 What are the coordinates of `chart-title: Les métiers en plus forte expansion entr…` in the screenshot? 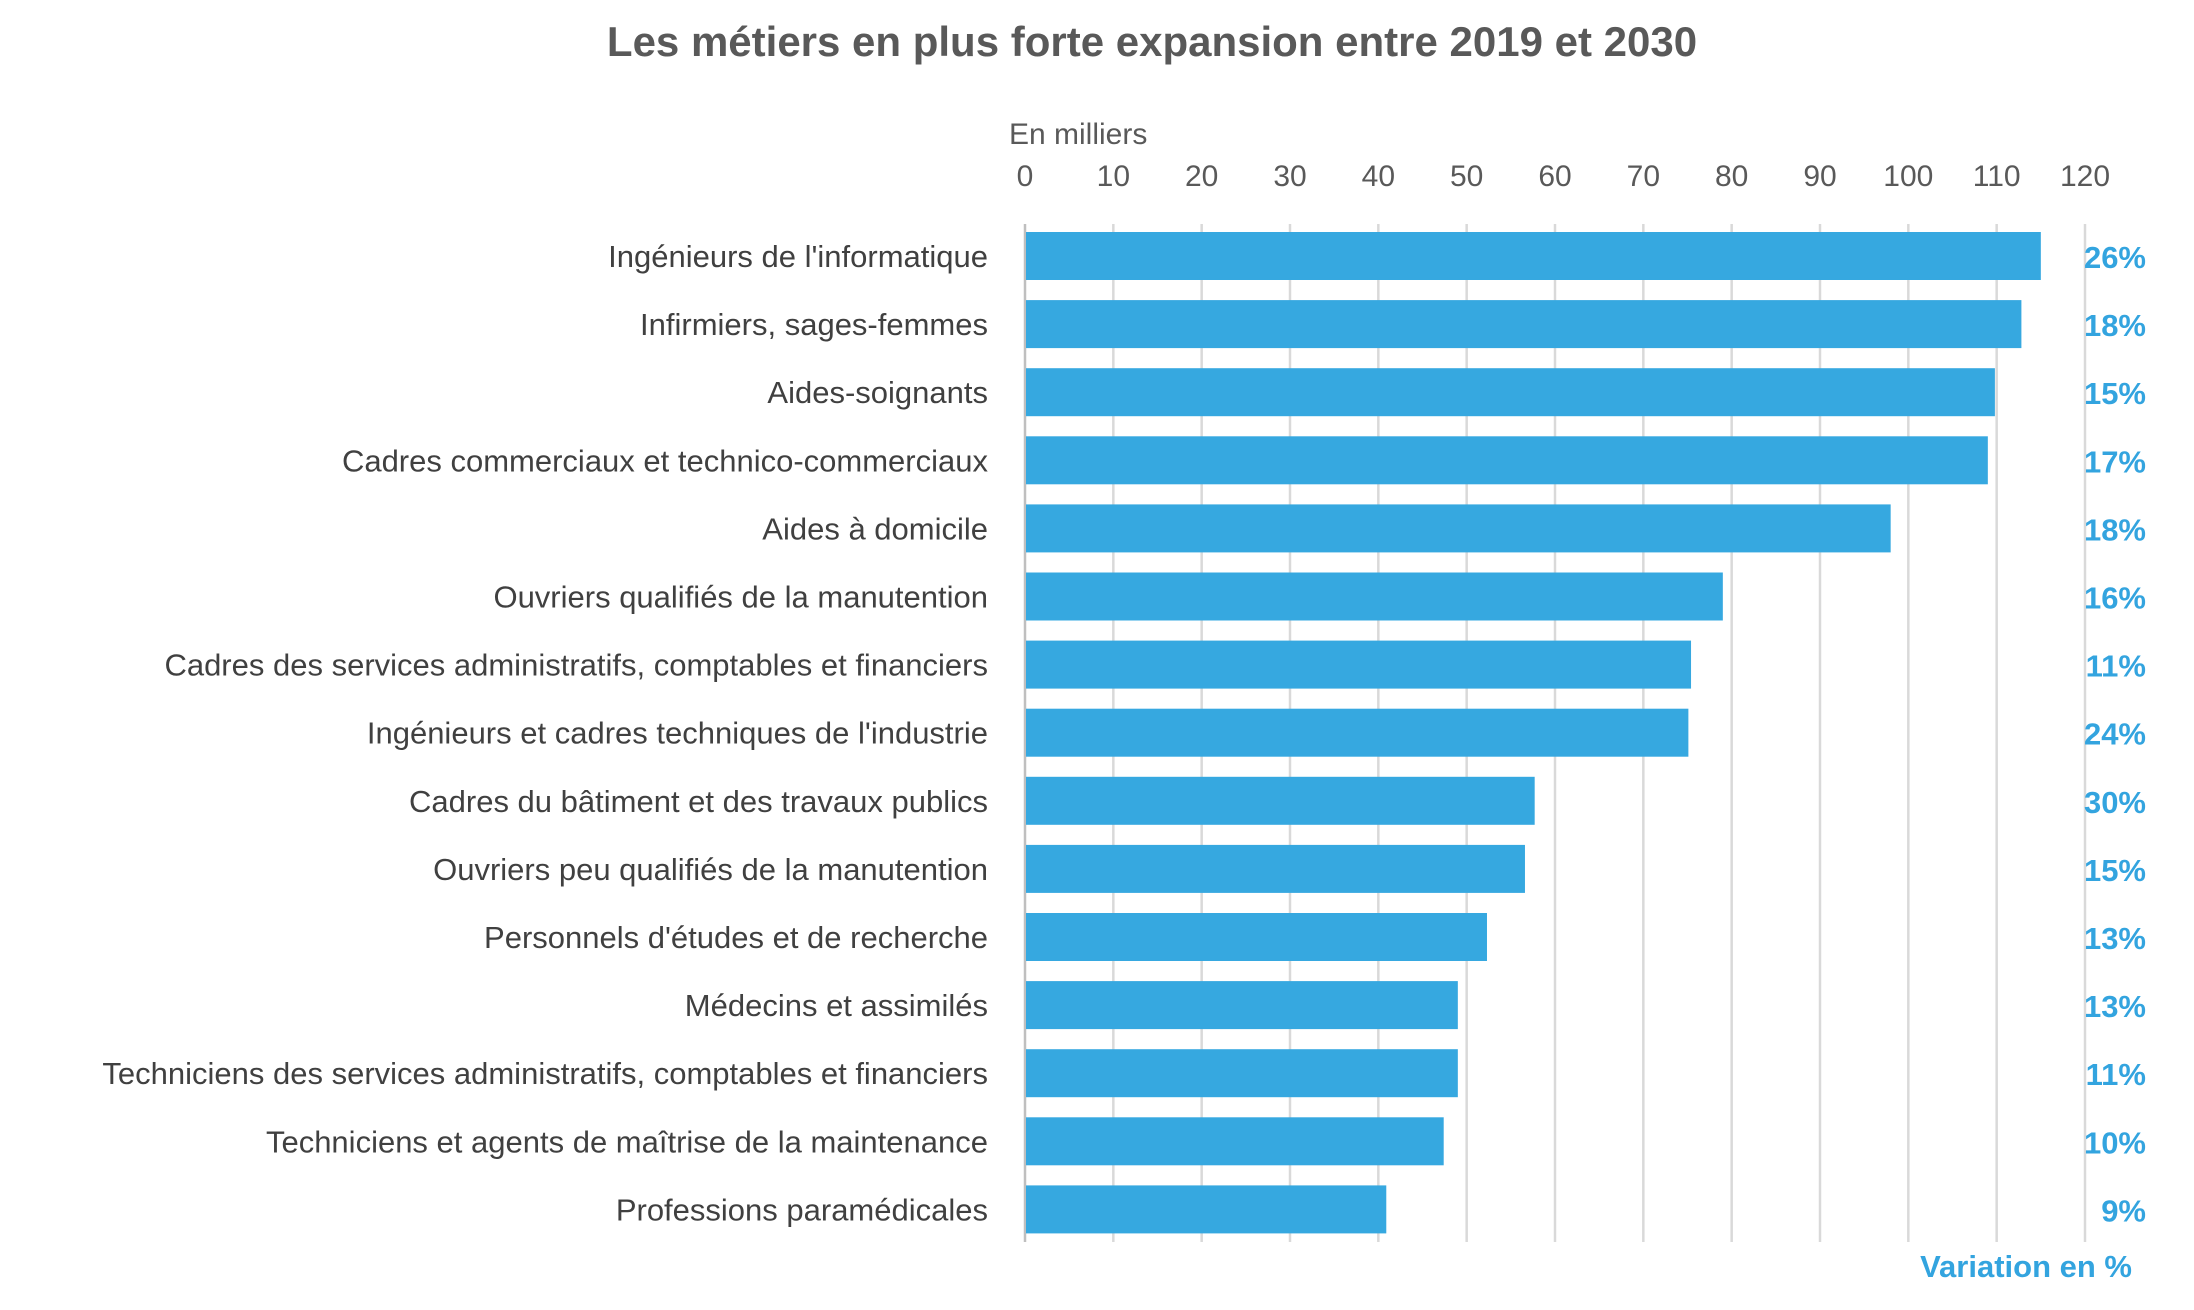 It's located at (1152, 41).